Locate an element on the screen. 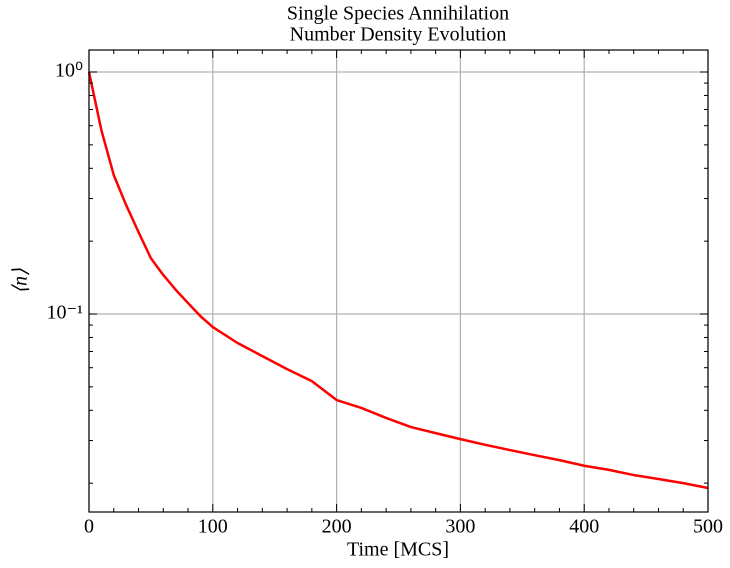 The height and width of the screenshot is (568, 730). y-tick-label: 10⁻¹ is located at coordinates (64, 313).